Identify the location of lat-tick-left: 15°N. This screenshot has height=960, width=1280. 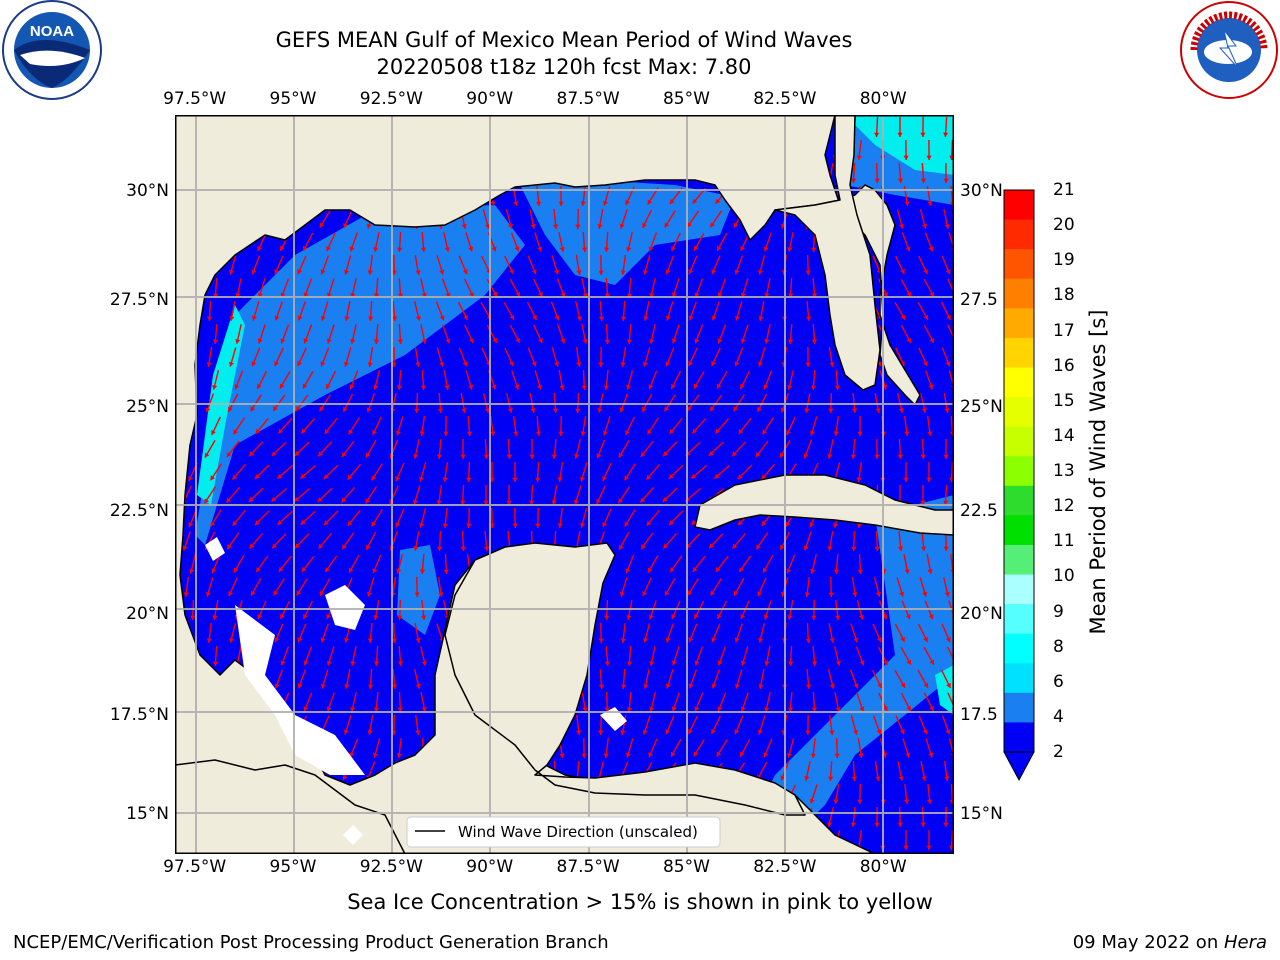
(147, 814).